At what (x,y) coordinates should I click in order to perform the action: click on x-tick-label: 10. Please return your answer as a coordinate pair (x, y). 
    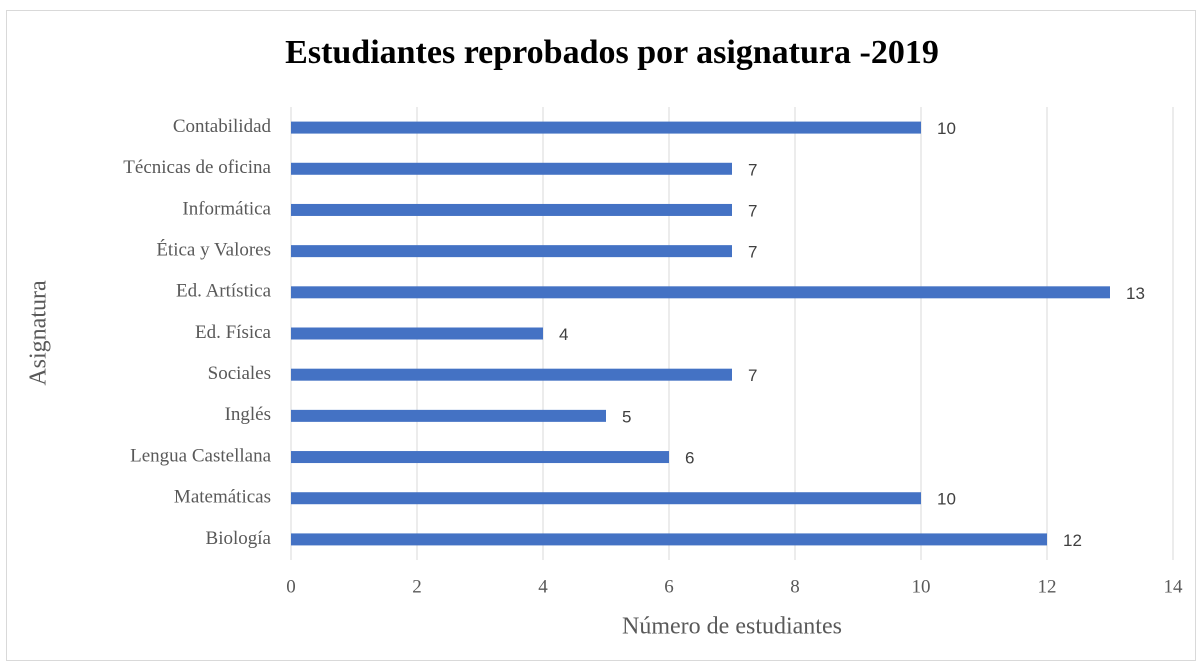
    Looking at the image, I should click on (921, 586).